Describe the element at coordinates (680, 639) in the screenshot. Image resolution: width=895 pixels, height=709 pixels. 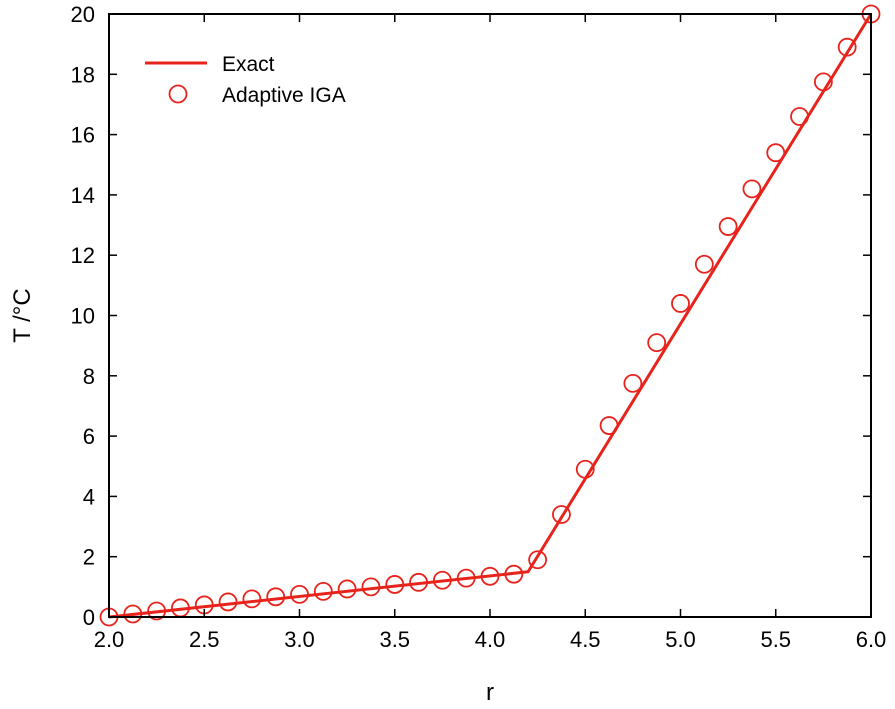
I see `x-tick-label: 5.0` at that location.